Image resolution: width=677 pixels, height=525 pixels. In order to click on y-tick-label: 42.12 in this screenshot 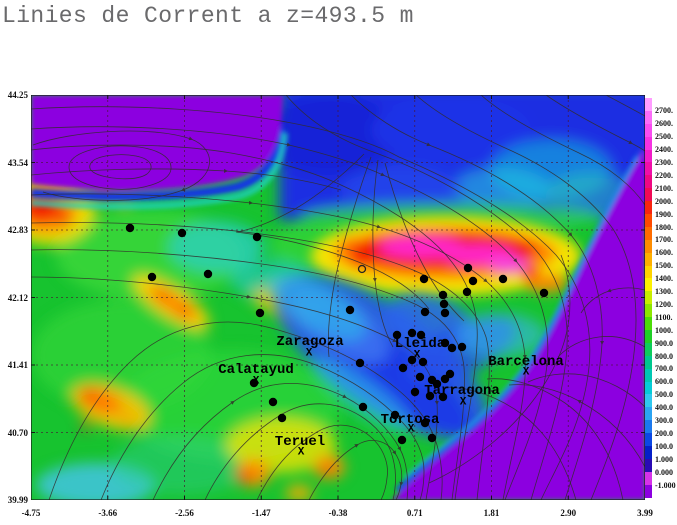, I will do `click(17, 297)`.